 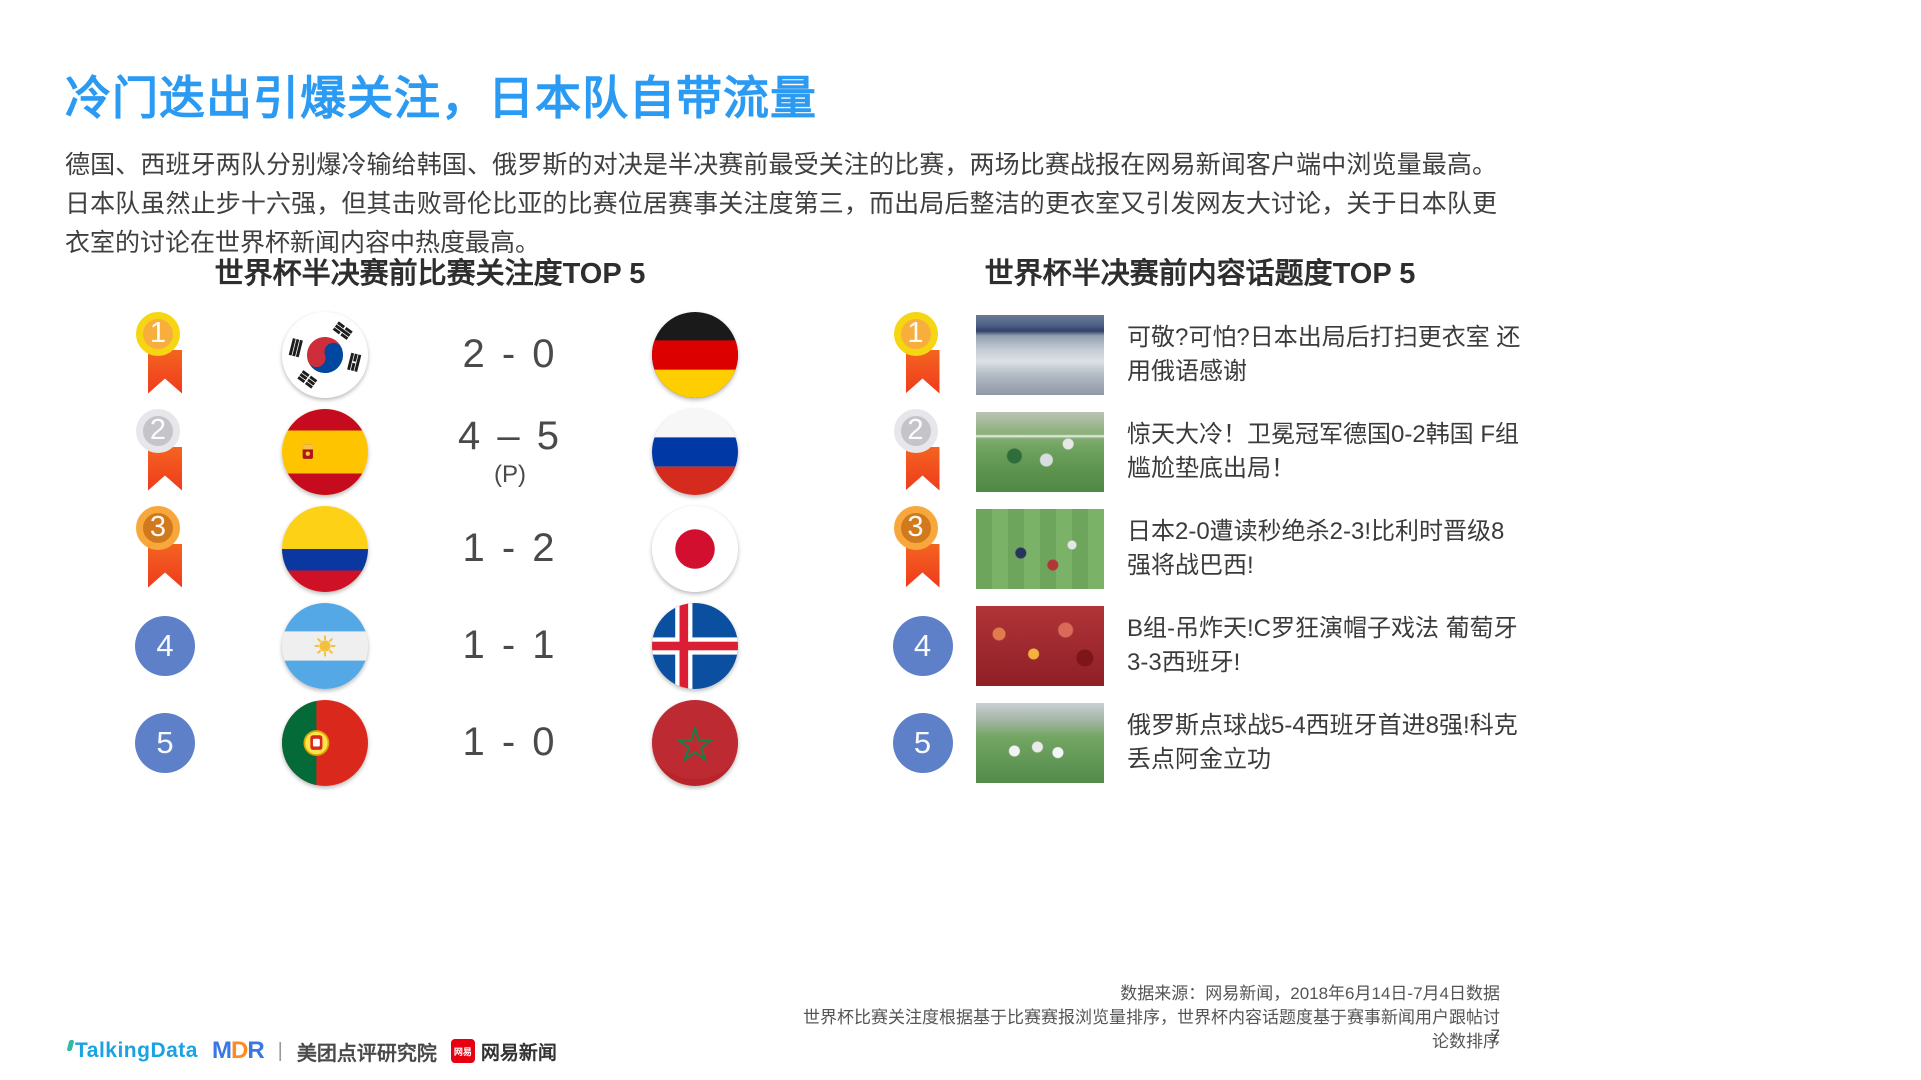 I want to click on topic-row: 5 俄罗斯点球战5-4西班牙首进8强!科克丢点阿金立功, so click(x=1202, y=742).